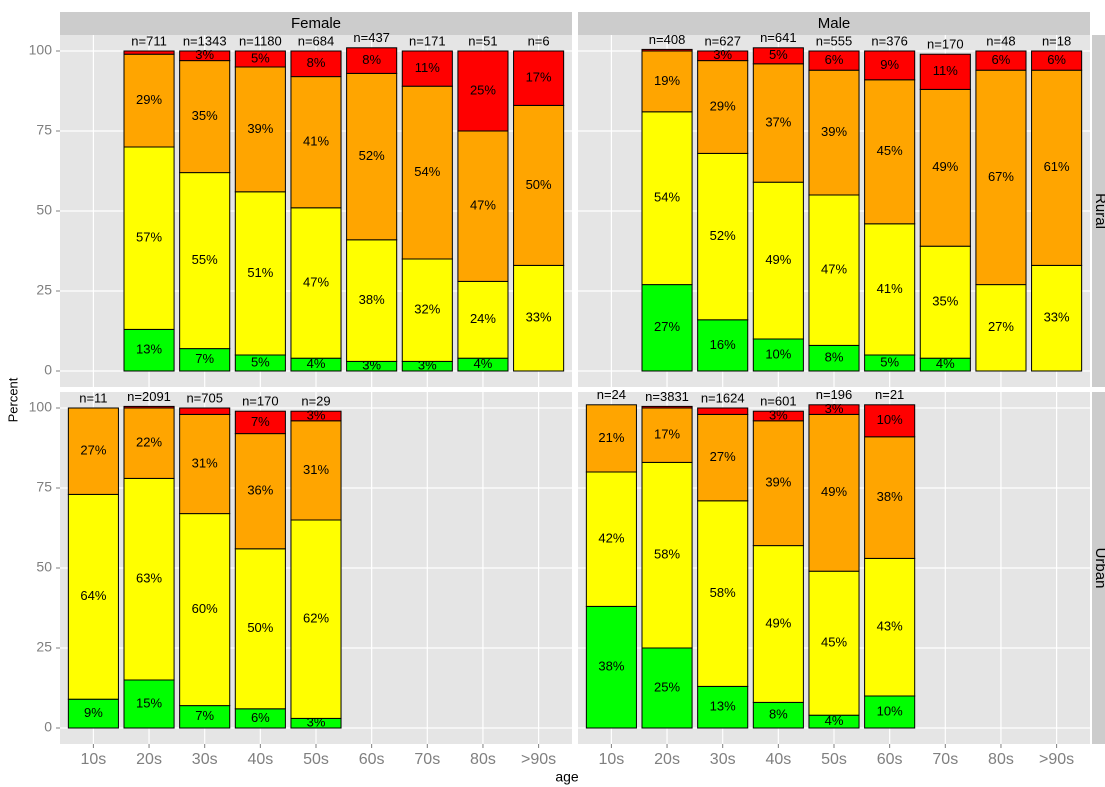 This screenshot has height=787, width=1105. I want to click on data-label: 16%, so click(723, 344).